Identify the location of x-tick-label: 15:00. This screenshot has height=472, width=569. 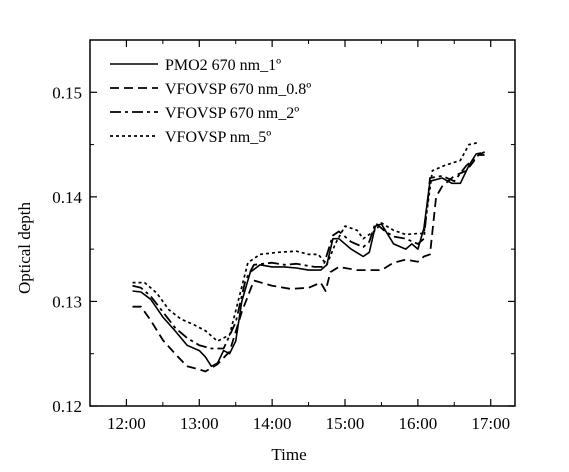
(345, 423).